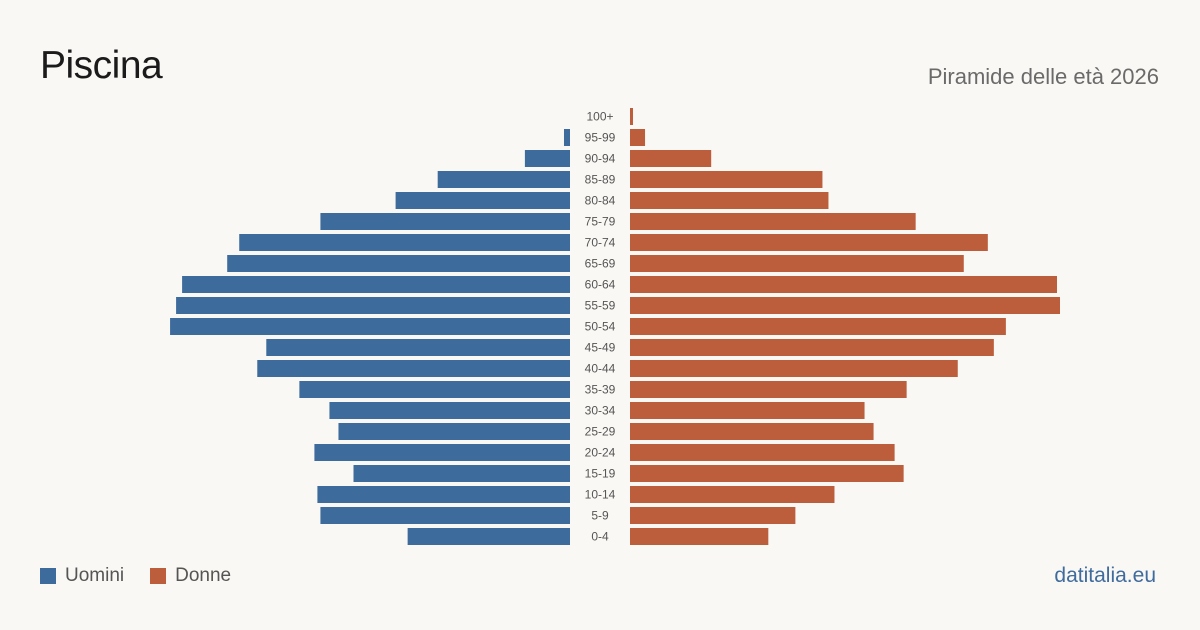 This screenshot has width=1200, height=630. Describe the element at coordinates (600, 243) in the screenshot. I see `age-label-70-74: 70-74` at that location.